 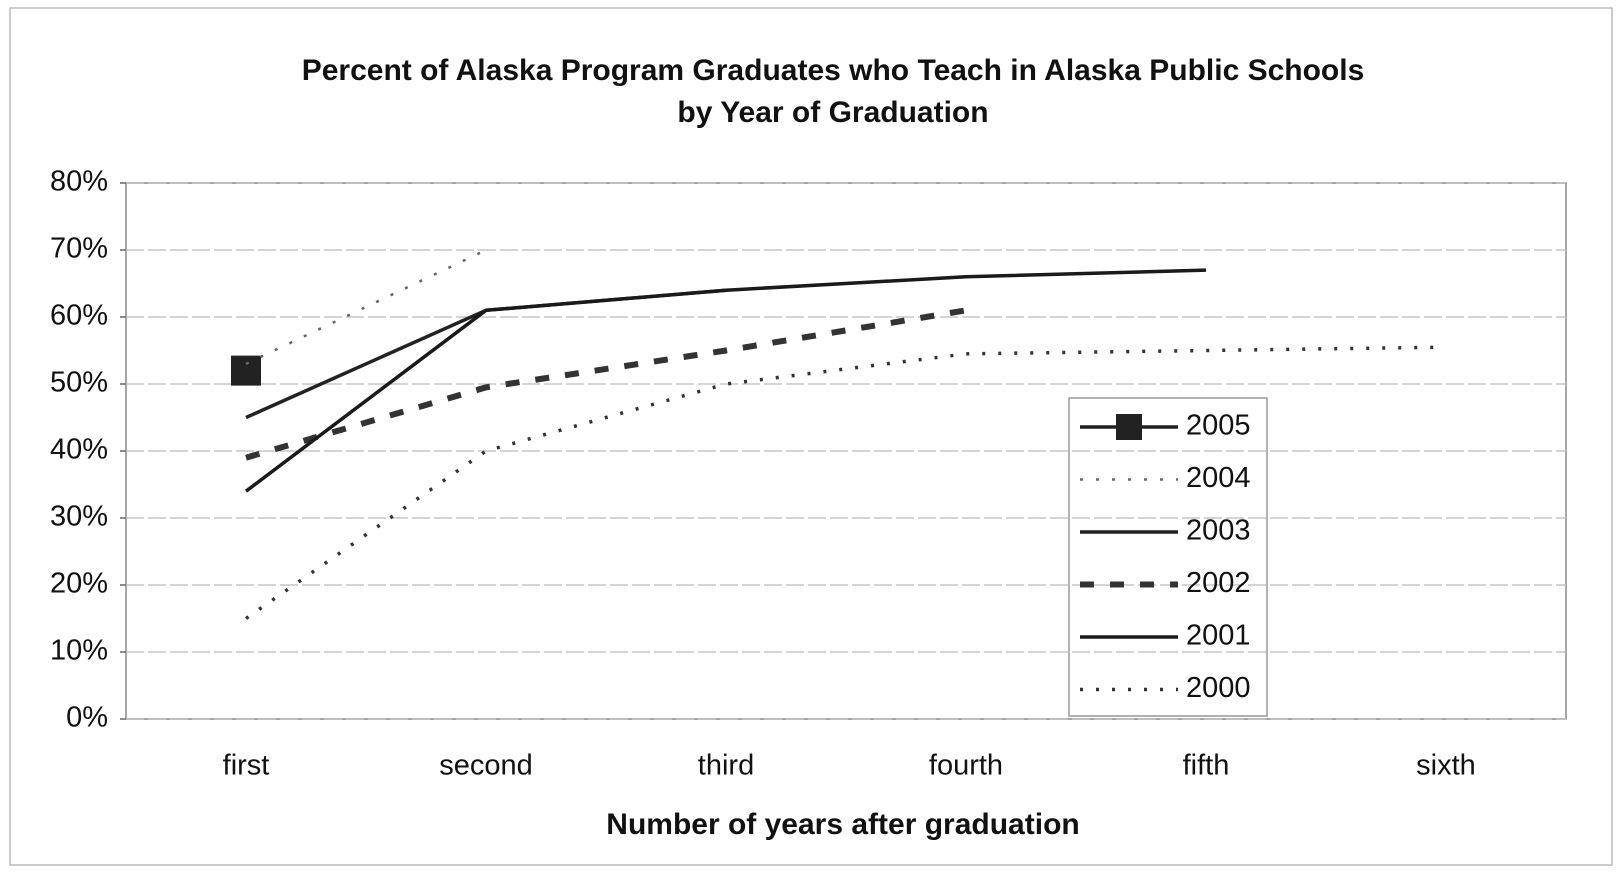 I want to click on x-tick-label: sixth, so click(x=1446, y=766).